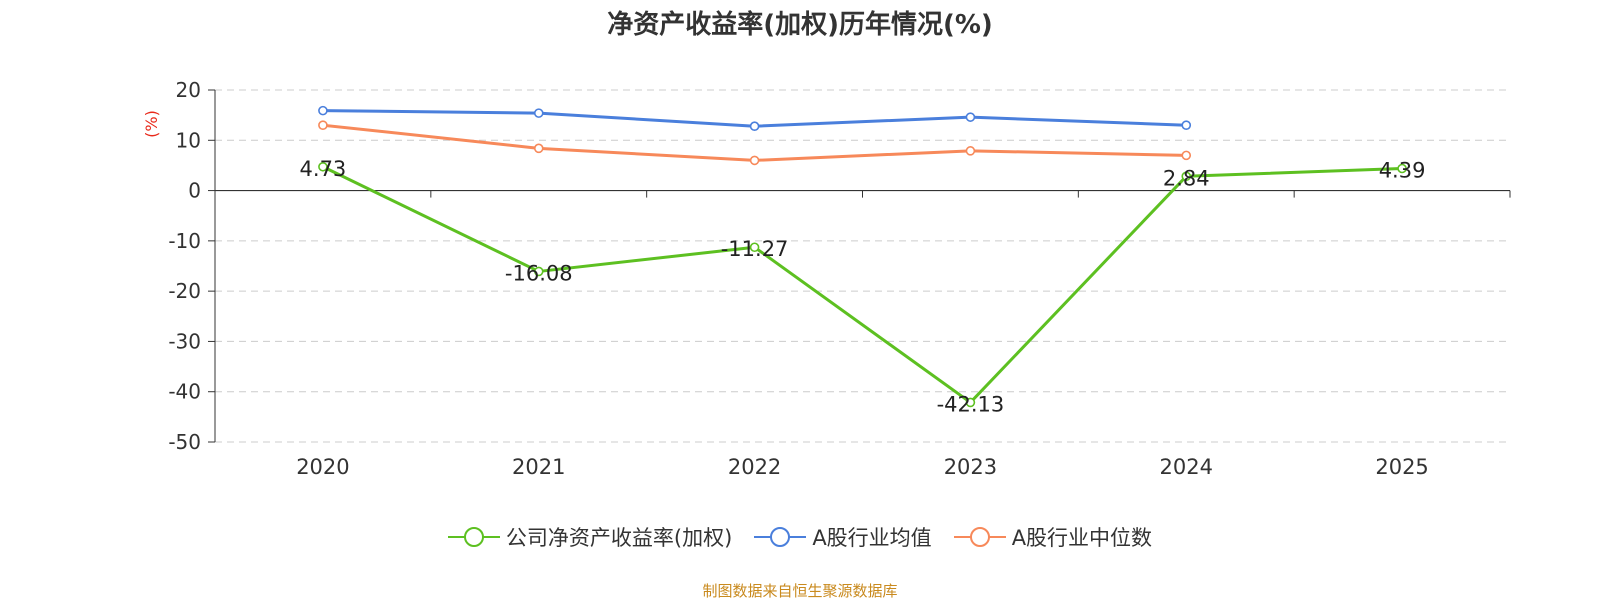  I want to click on x-tick-label: 2022, so click(754, 467).